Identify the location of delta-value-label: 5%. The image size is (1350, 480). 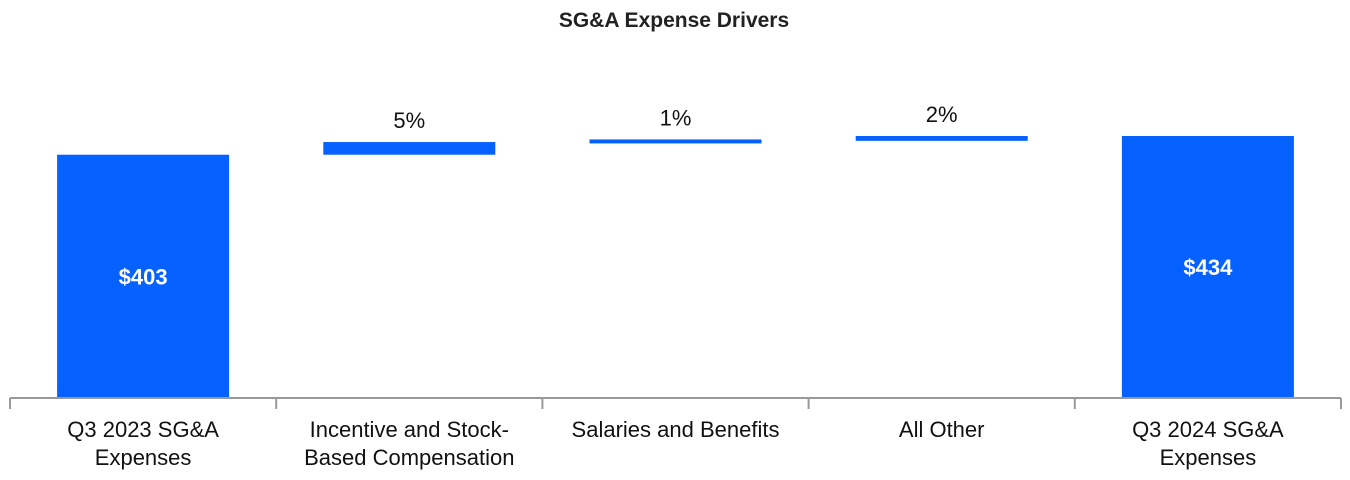
(409, 120).